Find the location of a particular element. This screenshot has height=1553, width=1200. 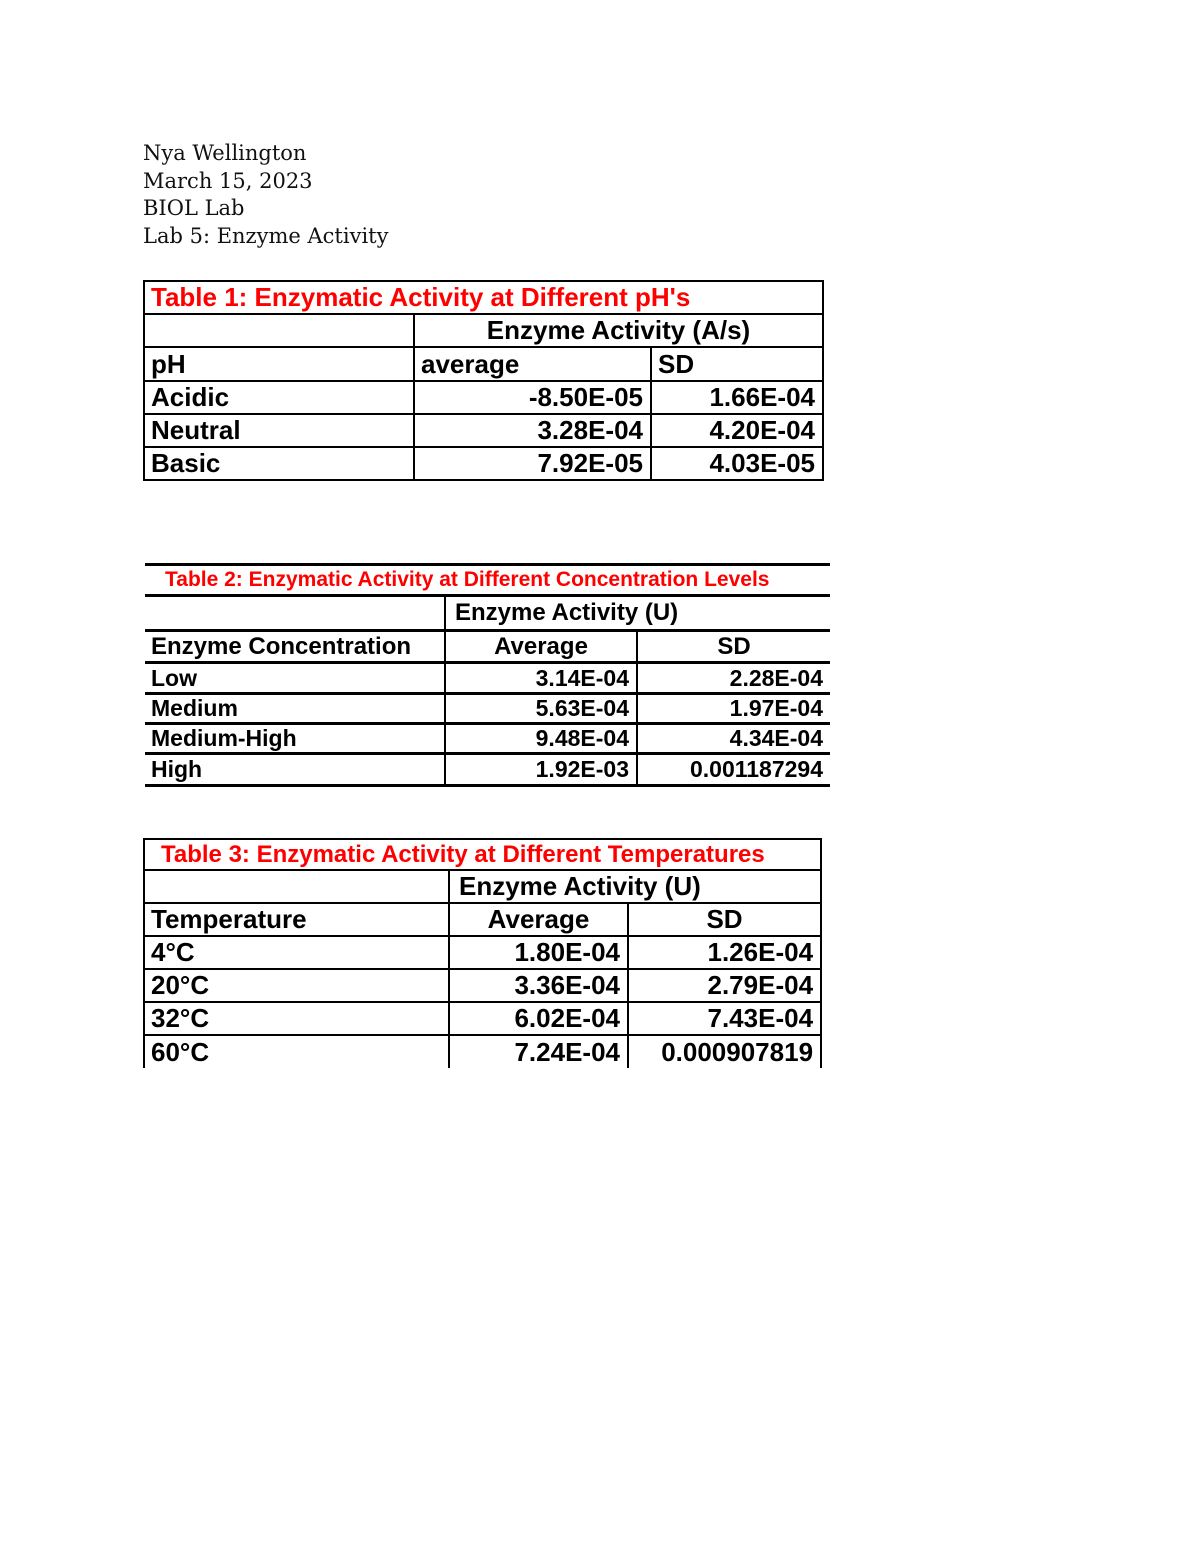

cell-average: 3.14E-04 is located at coordinates (541, 678).